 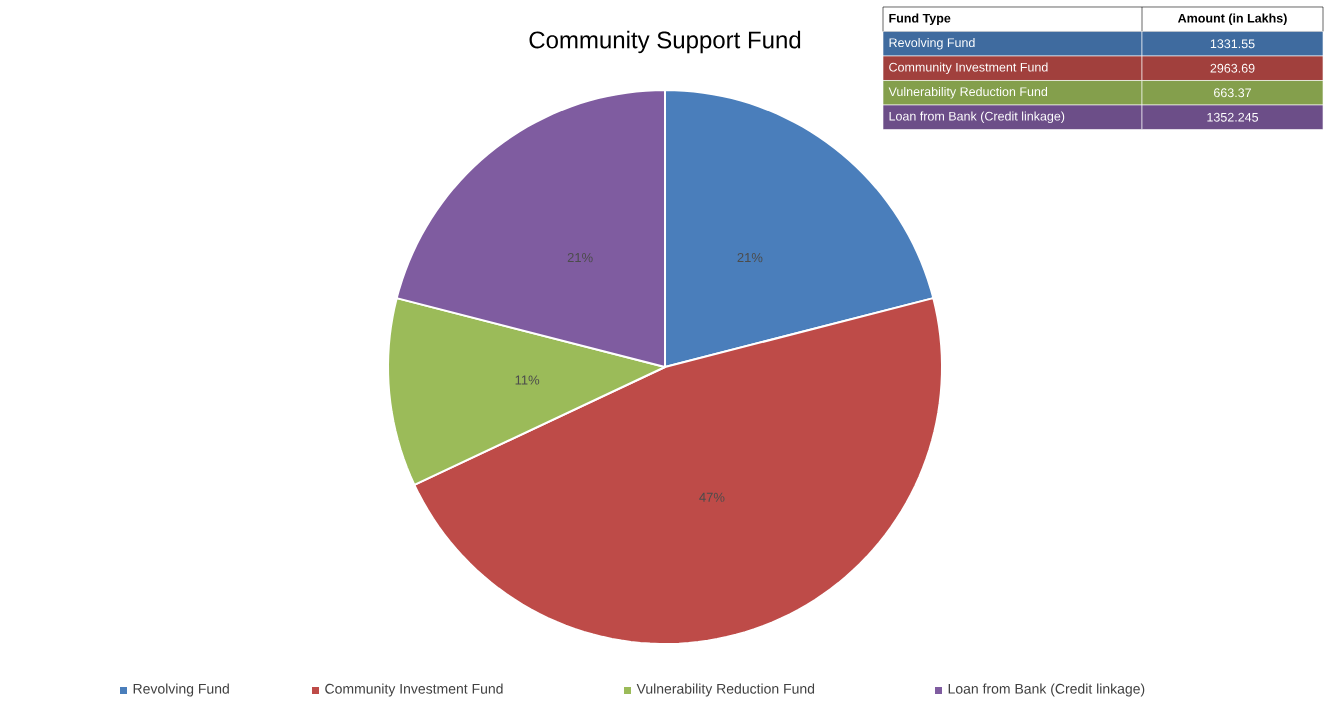 What do you see at coordinates (665, 42) in the screenshot?
I see `chart-title: Community Support Fund` at bounding box center [665, 42].